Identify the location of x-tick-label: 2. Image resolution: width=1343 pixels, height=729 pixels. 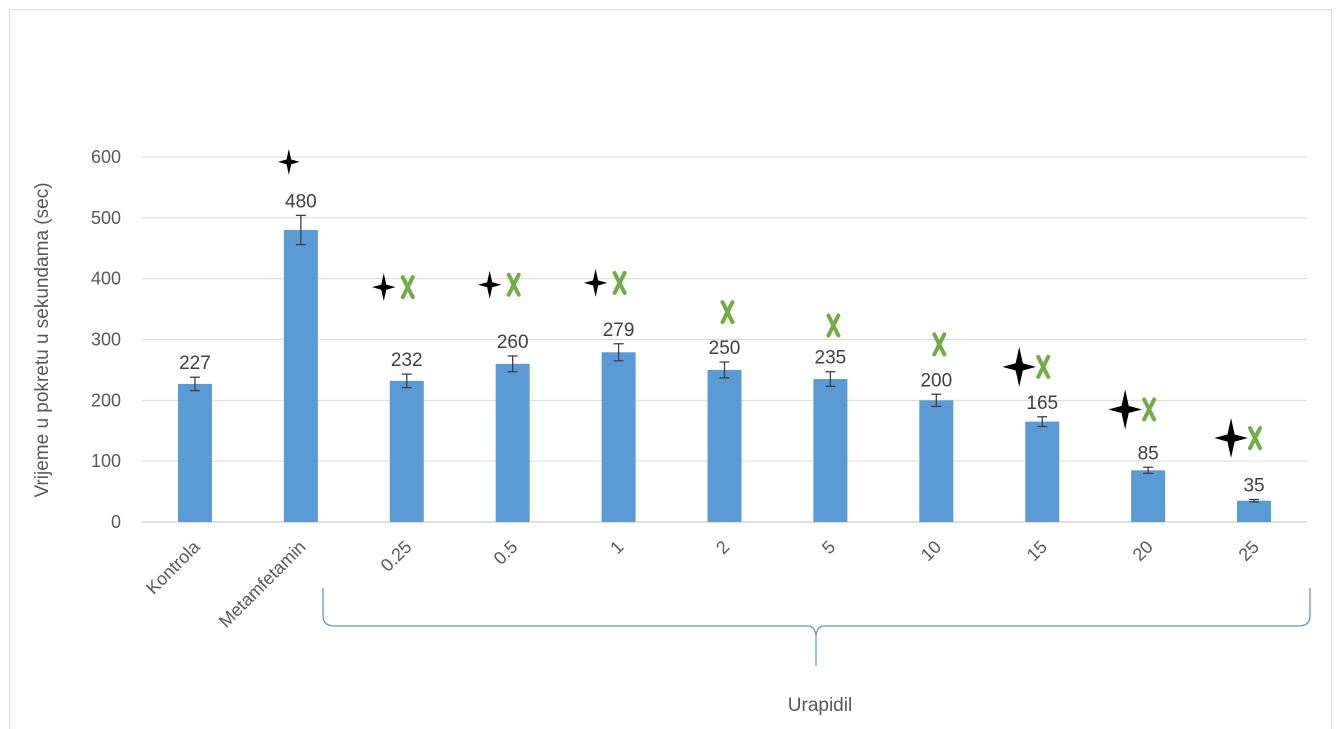
(722, 547).